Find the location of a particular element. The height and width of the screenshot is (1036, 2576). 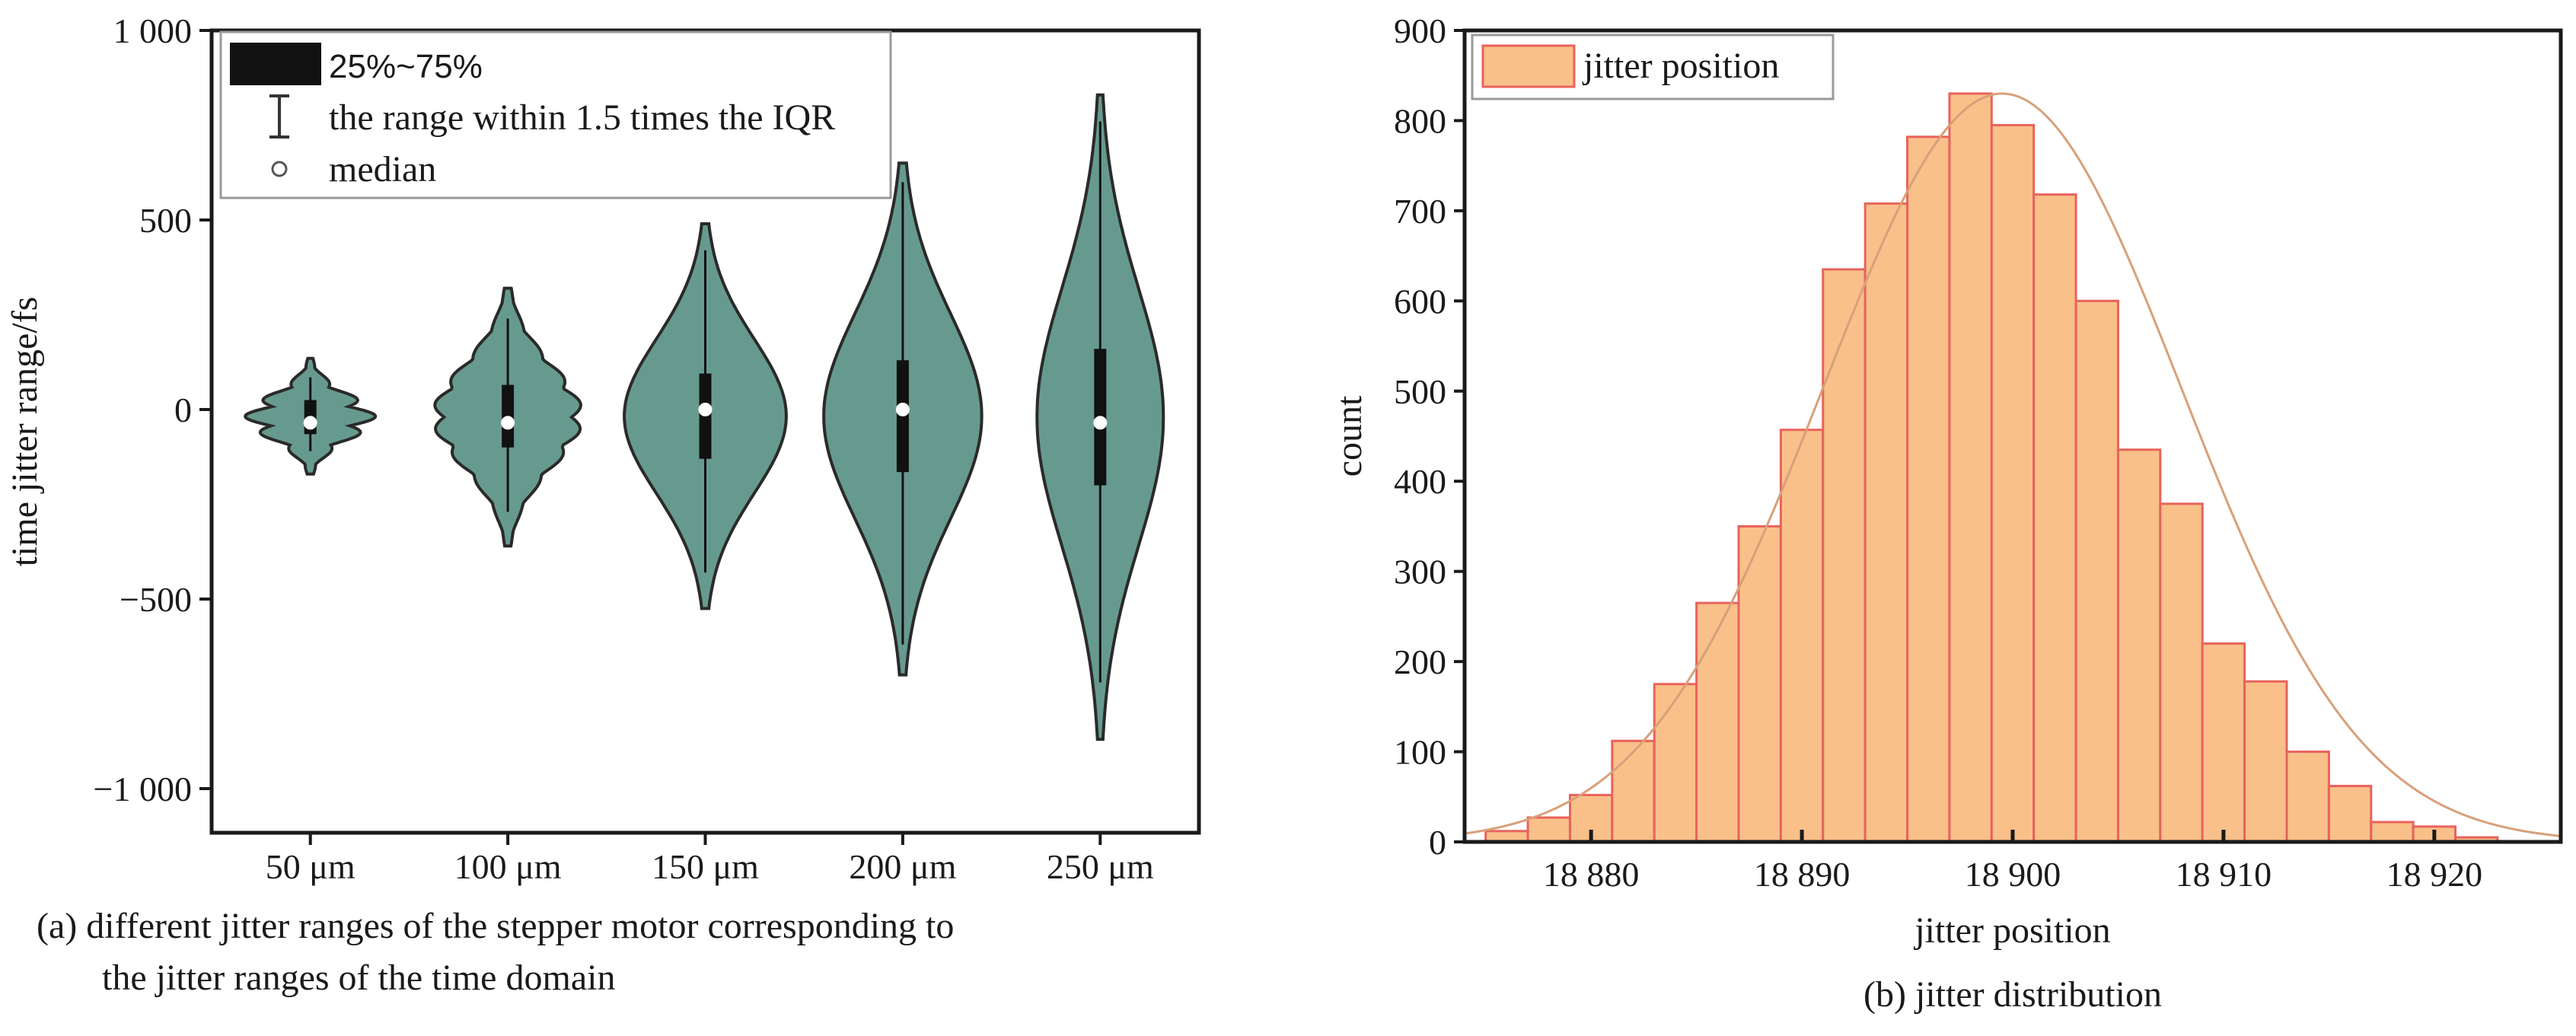

y-tick-label: 700 is located at coordinates (1420, 211).